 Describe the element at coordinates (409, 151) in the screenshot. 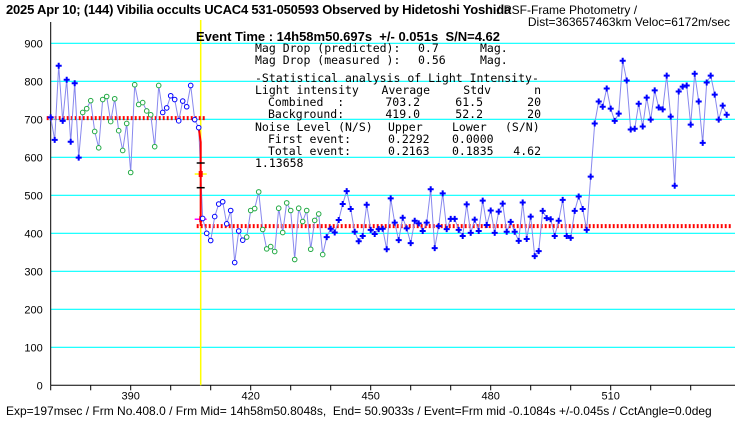

I see `total-event-upper: 0.2163` at that location.